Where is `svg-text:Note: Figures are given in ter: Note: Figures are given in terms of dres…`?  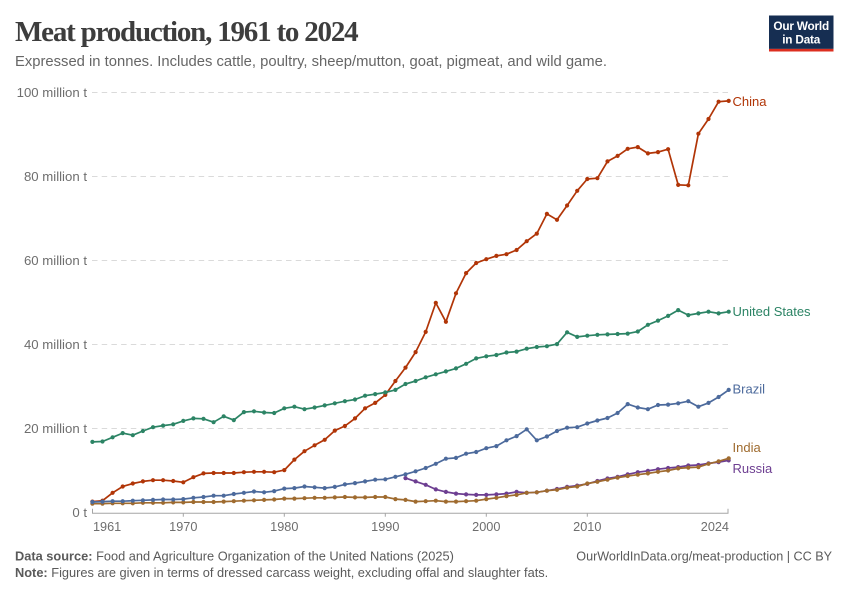 svg-text:Note: Figures are given in ter: Note: Figures are given in terms of dres… is located at coordinates (281, 572).